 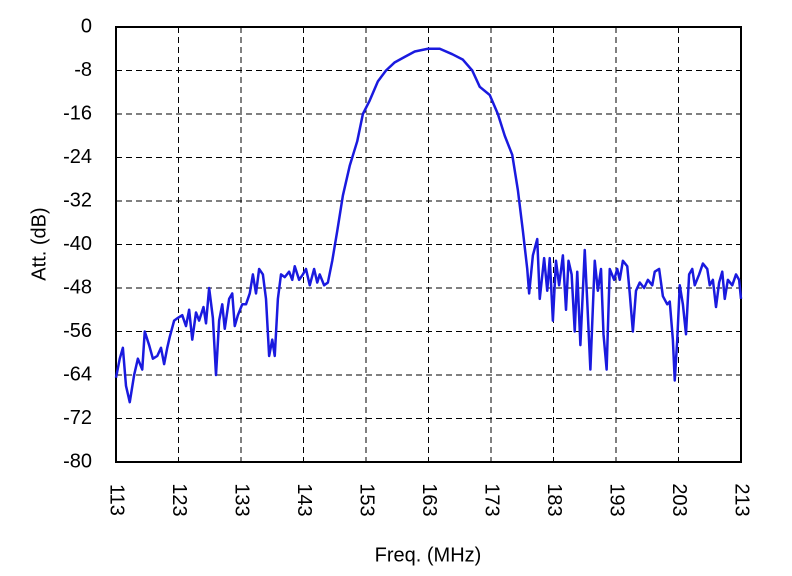 What do you see at coordinates (77, 244) in the screenshot?
I see `y-tick-label: -40` at bounding box center [77, 244].